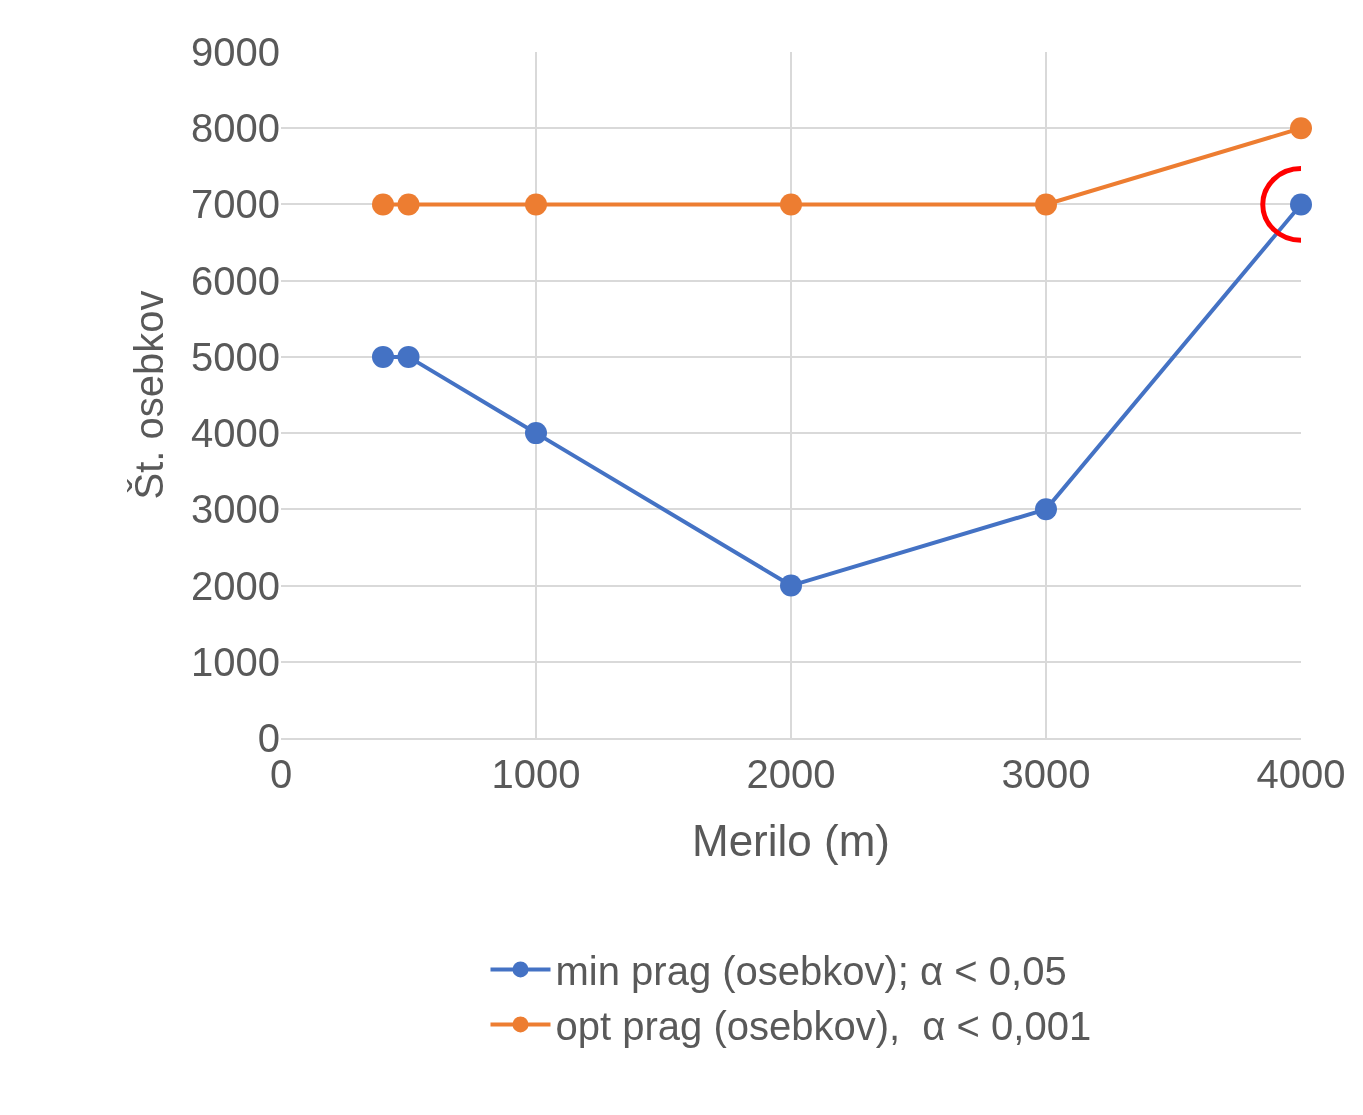  What do you see at coordinates (823, 1026) in the screenshot?
I see `legend-label: opt prag (osebkov), α < 0,001` at bounding box center [823, 1026].